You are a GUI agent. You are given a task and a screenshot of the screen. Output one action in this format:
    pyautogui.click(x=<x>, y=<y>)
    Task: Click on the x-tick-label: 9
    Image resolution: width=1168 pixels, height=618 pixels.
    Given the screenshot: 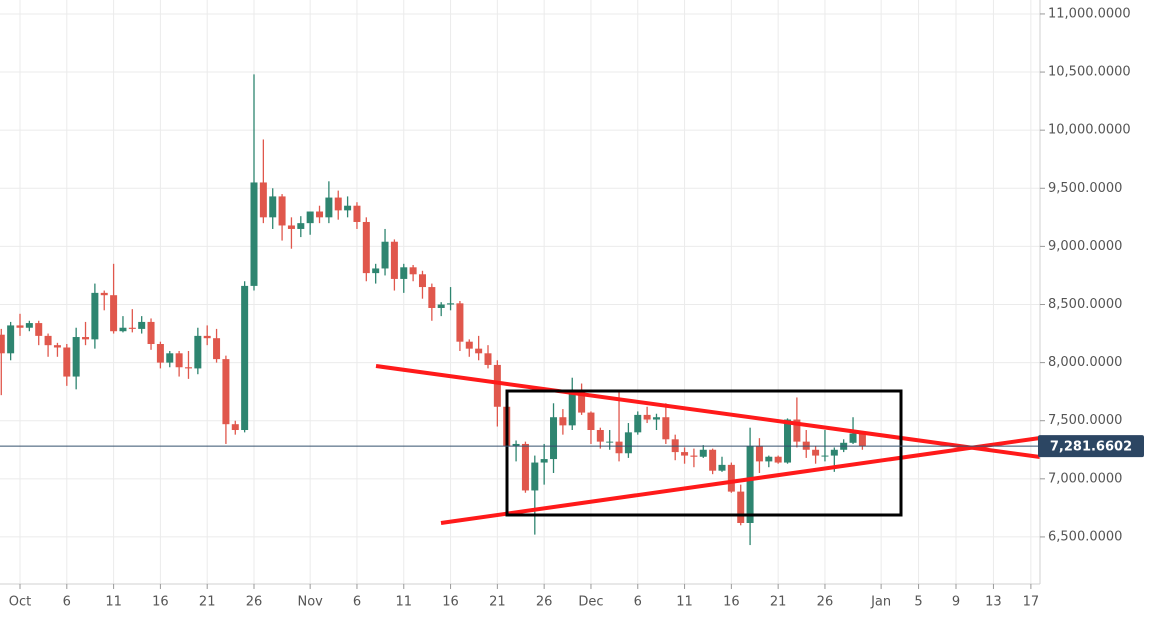 What is the action you would take?
    pyautogui.click(x=956, y=602)
    